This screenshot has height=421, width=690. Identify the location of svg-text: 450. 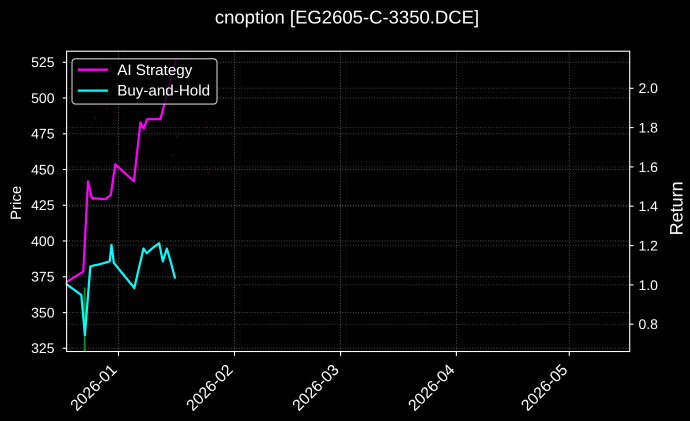
(43, 169).